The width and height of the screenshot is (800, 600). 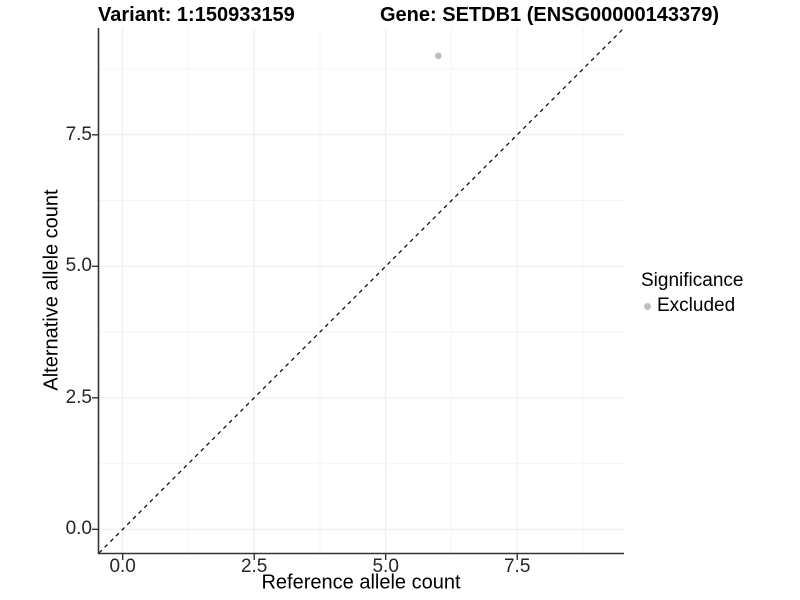 What do you see at coordinates (692, 293) in the screenshot?
I see `legend: Significance Excluded` at bounding box center [692, 293].